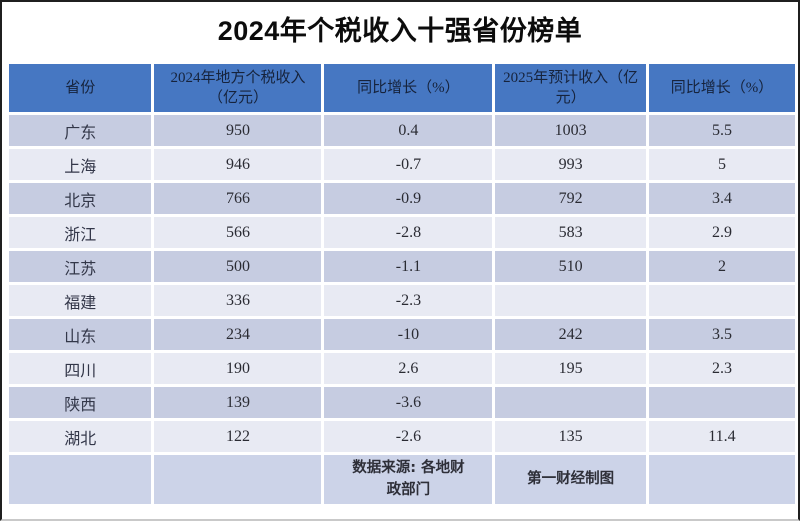 The width and height of the screenshot is (800, 521). What do you see at coordinates (80, 300) in the screenshot?
I see `province-cell: 福建` at bounding box center [80, 300].